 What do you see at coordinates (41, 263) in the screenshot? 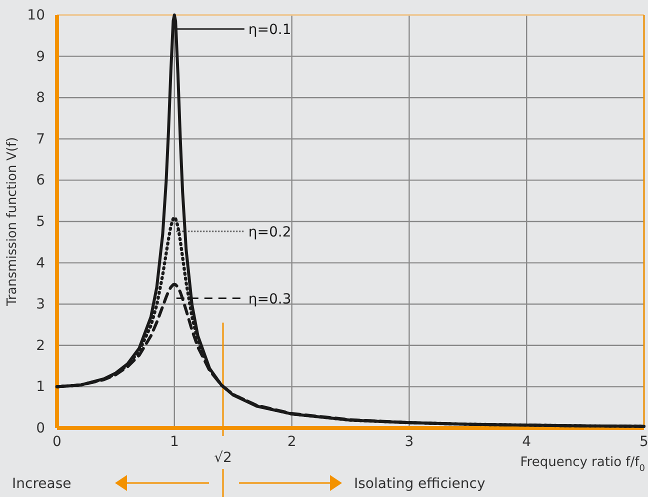
I see `y-tick-label: 4` at bounding box center [41, 263].